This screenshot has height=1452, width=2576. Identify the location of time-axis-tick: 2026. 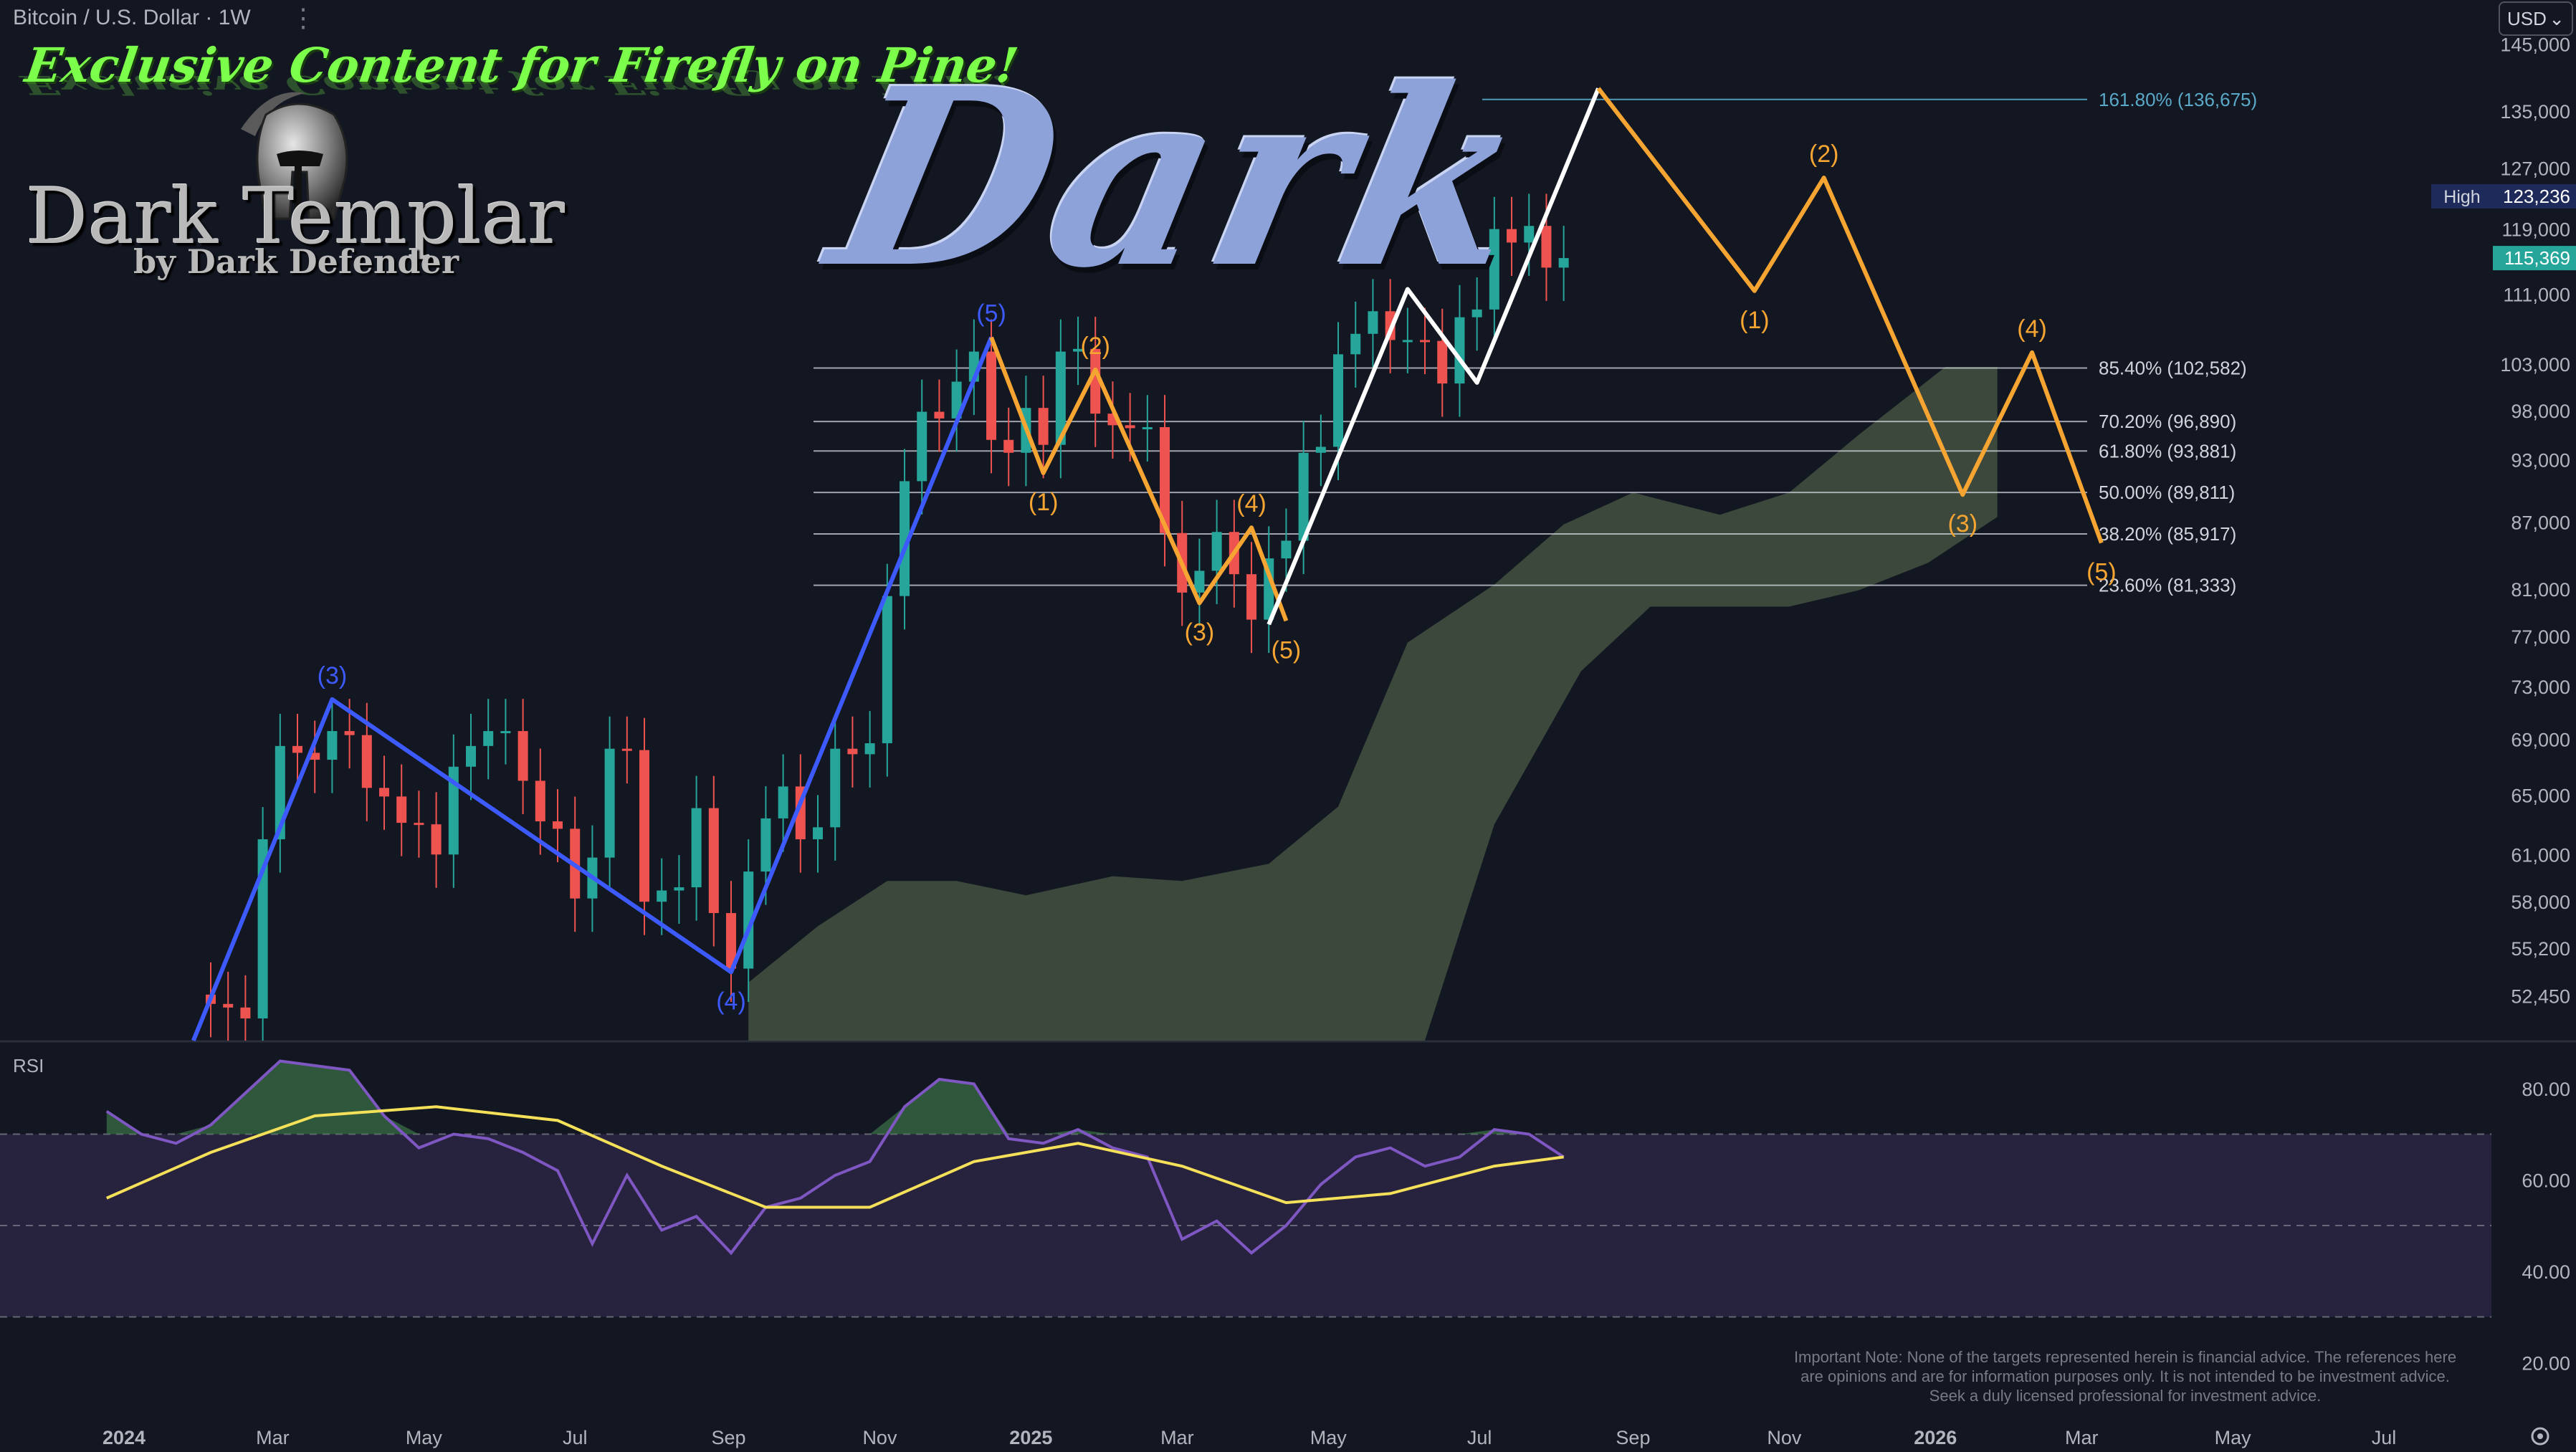
(1935, 1437).